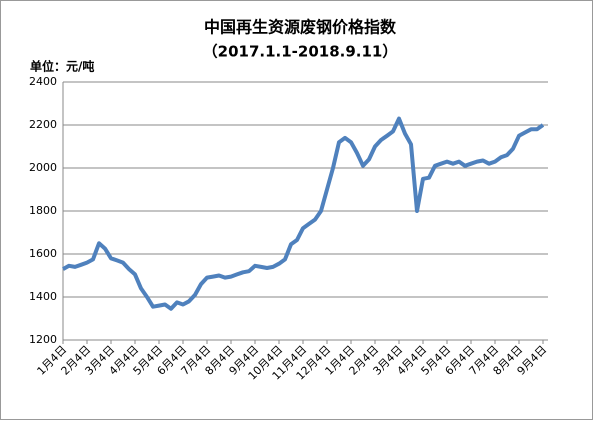  What do you see at coordinates (300, 27) in the screenshot?
I see `chart-title: 中国再生资源废钢价格指数` at bounding box center [300, 27].